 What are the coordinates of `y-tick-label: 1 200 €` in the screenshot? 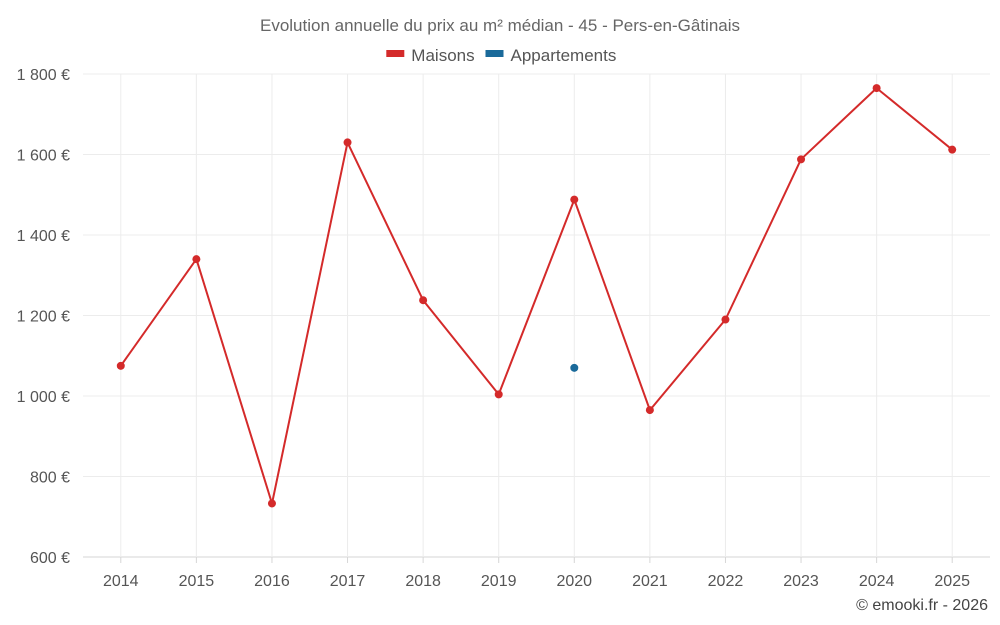 It's located at (43, 317).